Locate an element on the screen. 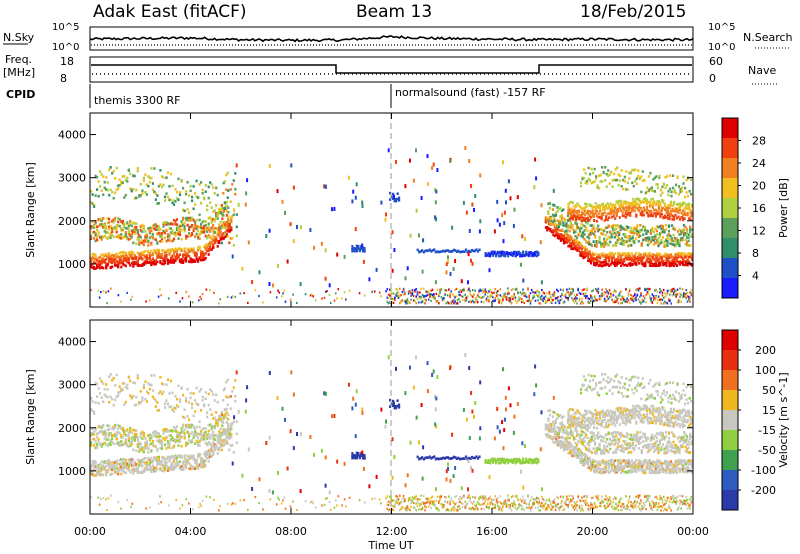 This screenshot has width=800, height=554. colorbar-tick-label: 24 is located at coordinates (759, 163).